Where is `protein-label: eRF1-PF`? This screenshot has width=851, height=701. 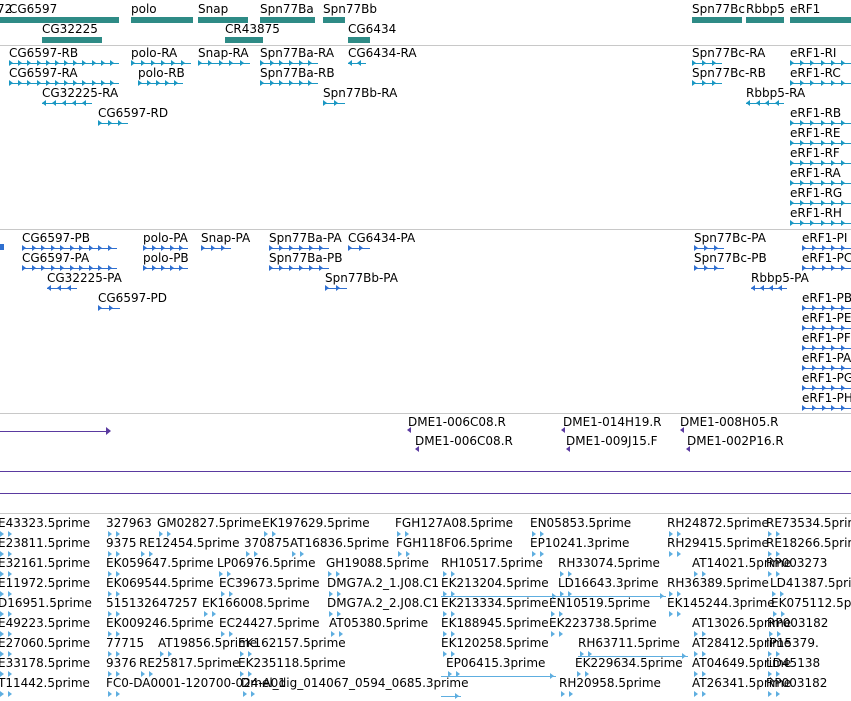
protein-label: eRF1-PF is located at coordinates (826, 338).